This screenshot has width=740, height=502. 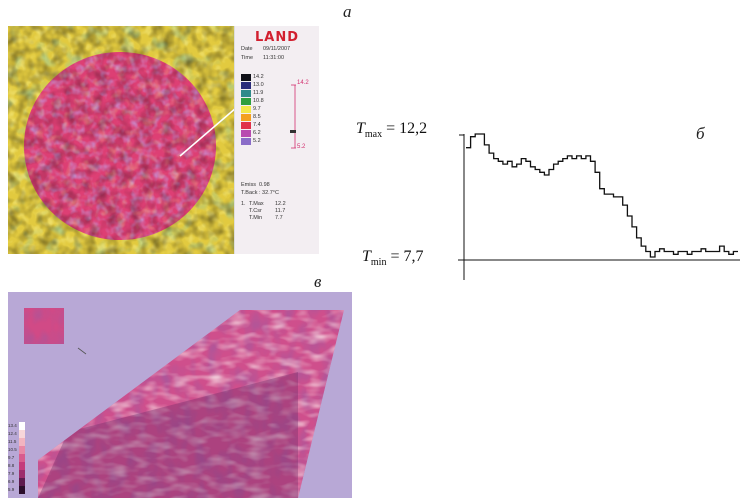 I want to click on hist-scale-value: 5.9, so click(x=11, y=489).